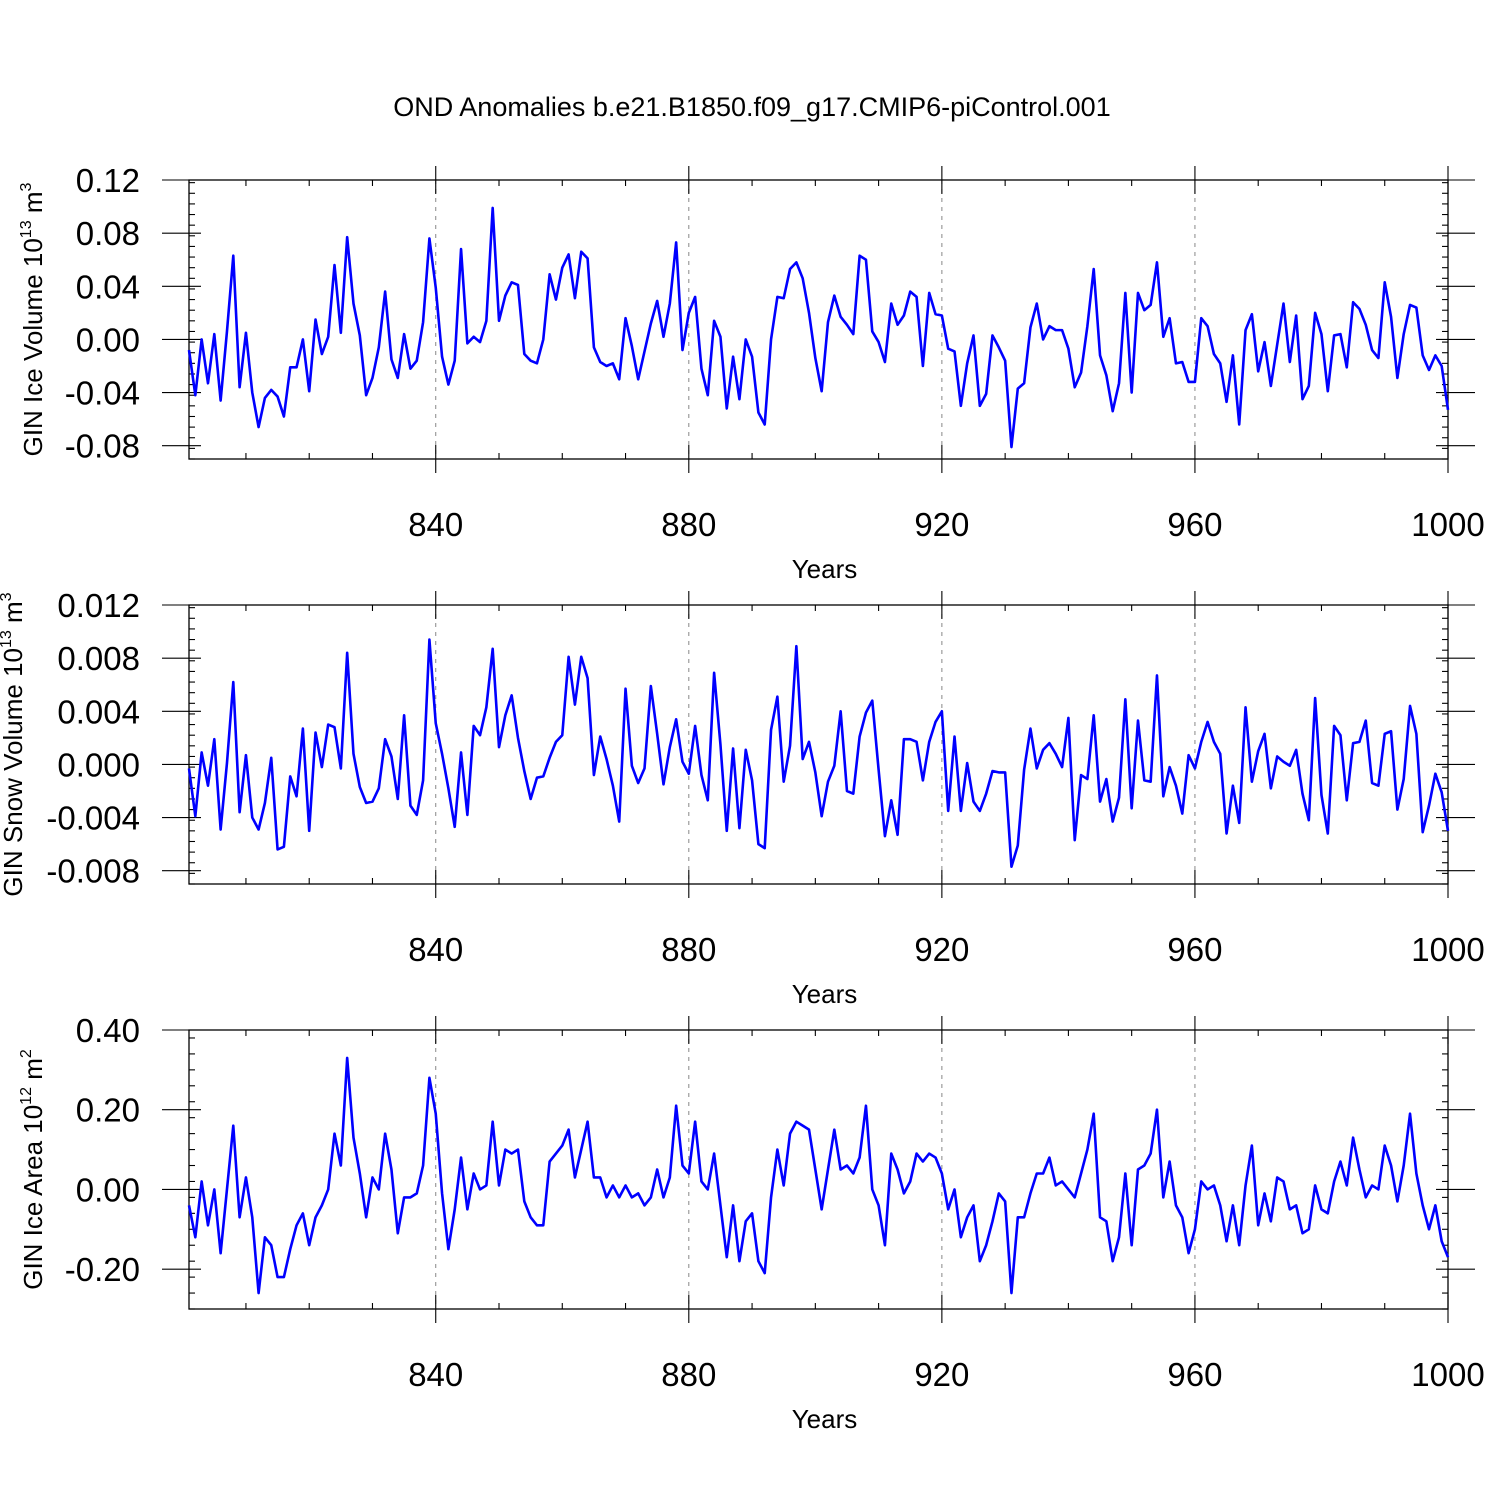 The image size is (1500, 1500). I want to click on y-axis-label: GIN Ice Area 1012 m2, so click(33, 1169).